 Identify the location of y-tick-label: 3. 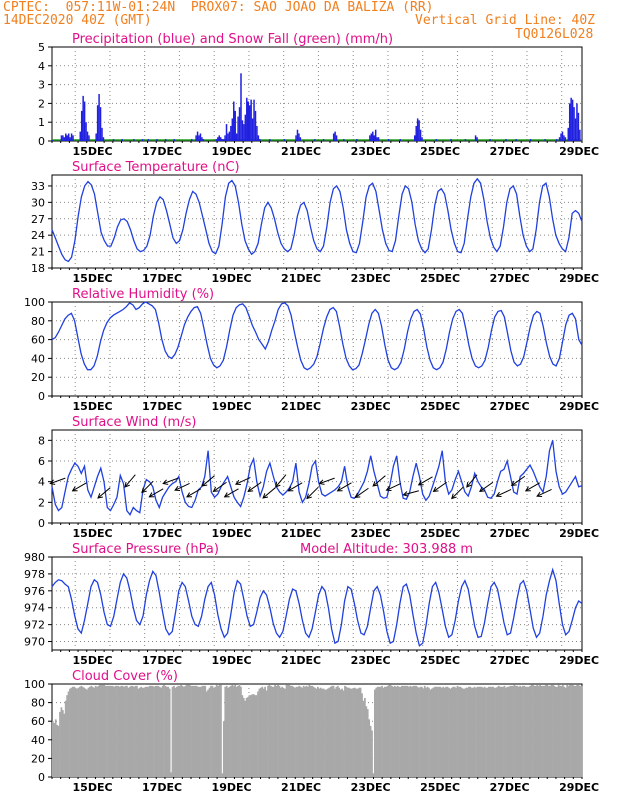
(41, 85).